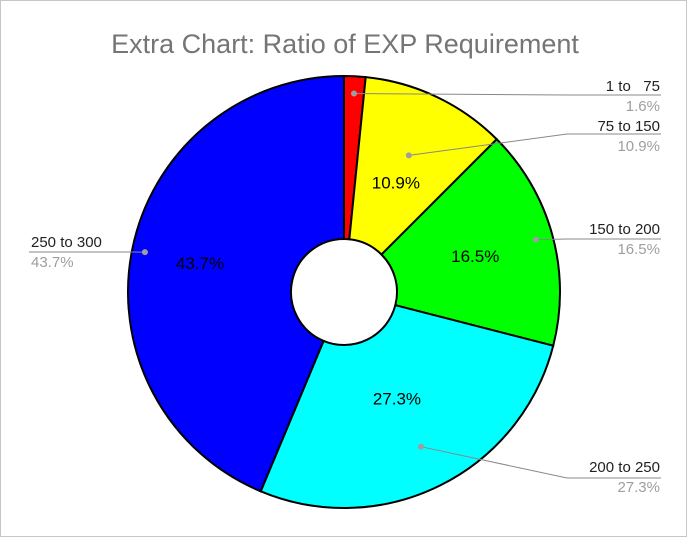 The image size is (687, 538). I want to click on slice-category-label: 150 to 200, so click(624, 229).